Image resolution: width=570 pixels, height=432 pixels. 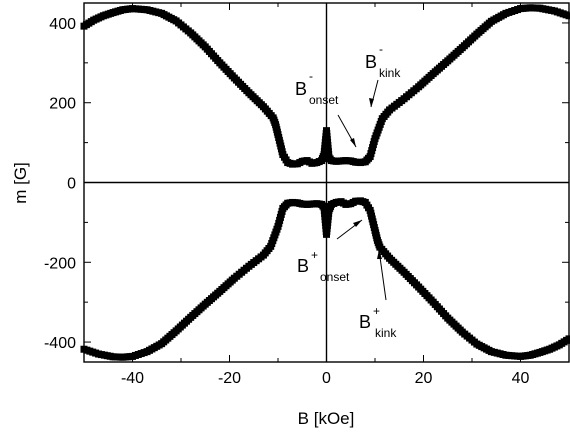 I want to click on x-tick-label: 0, so click(x=326, y=378).